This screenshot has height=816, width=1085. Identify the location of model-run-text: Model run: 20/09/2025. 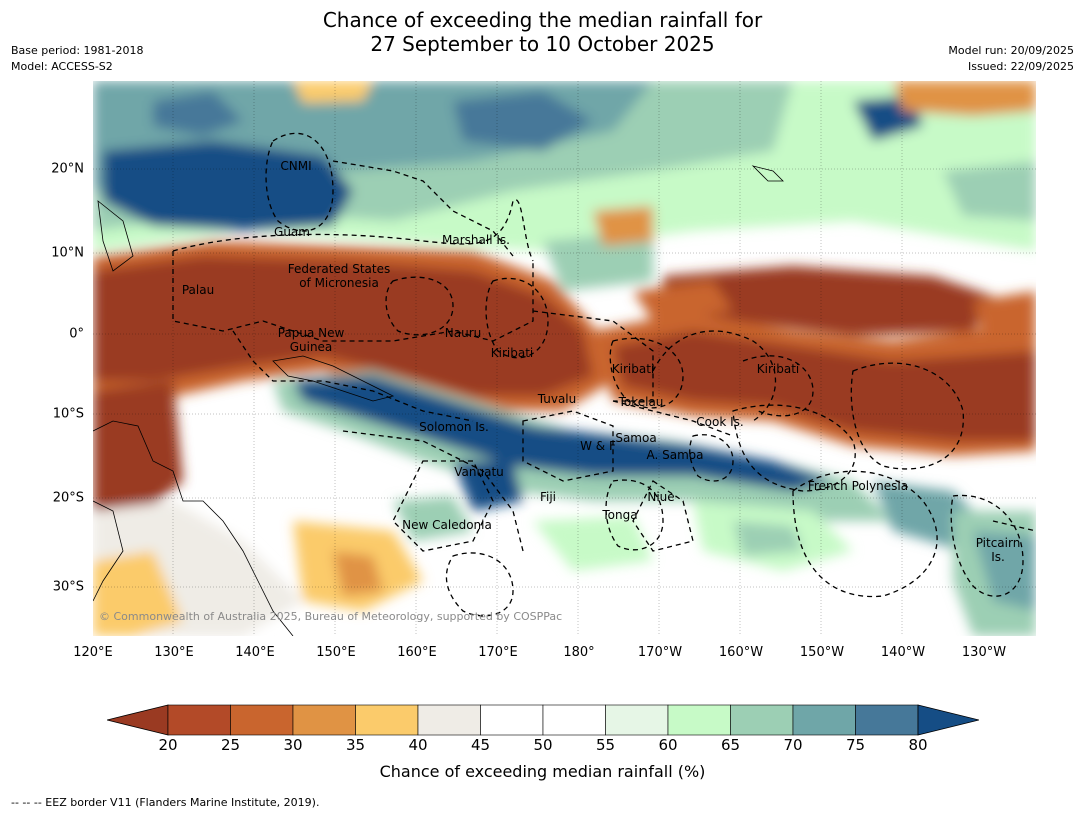
(1011, 50).